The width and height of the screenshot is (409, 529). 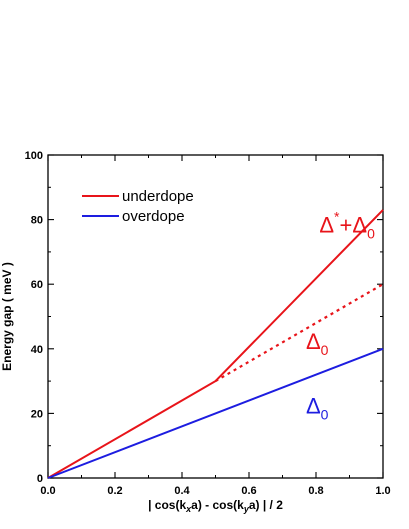 What do you see at coordinates (317, 407) in the screenshot?
I see `annotation-delta0_blue: Δ0` at bounding box center [317, 407].